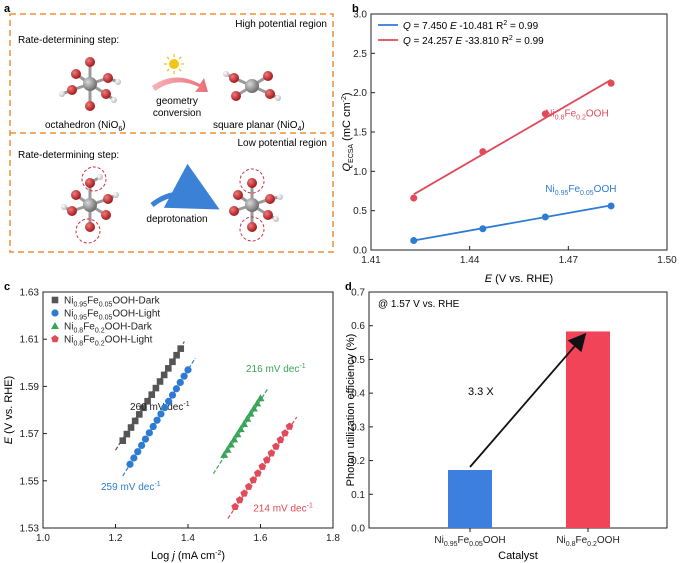 The width and height of the screenshot is (685, 563). I want to click on y-tick-label: 0.1, so click(358, 495).